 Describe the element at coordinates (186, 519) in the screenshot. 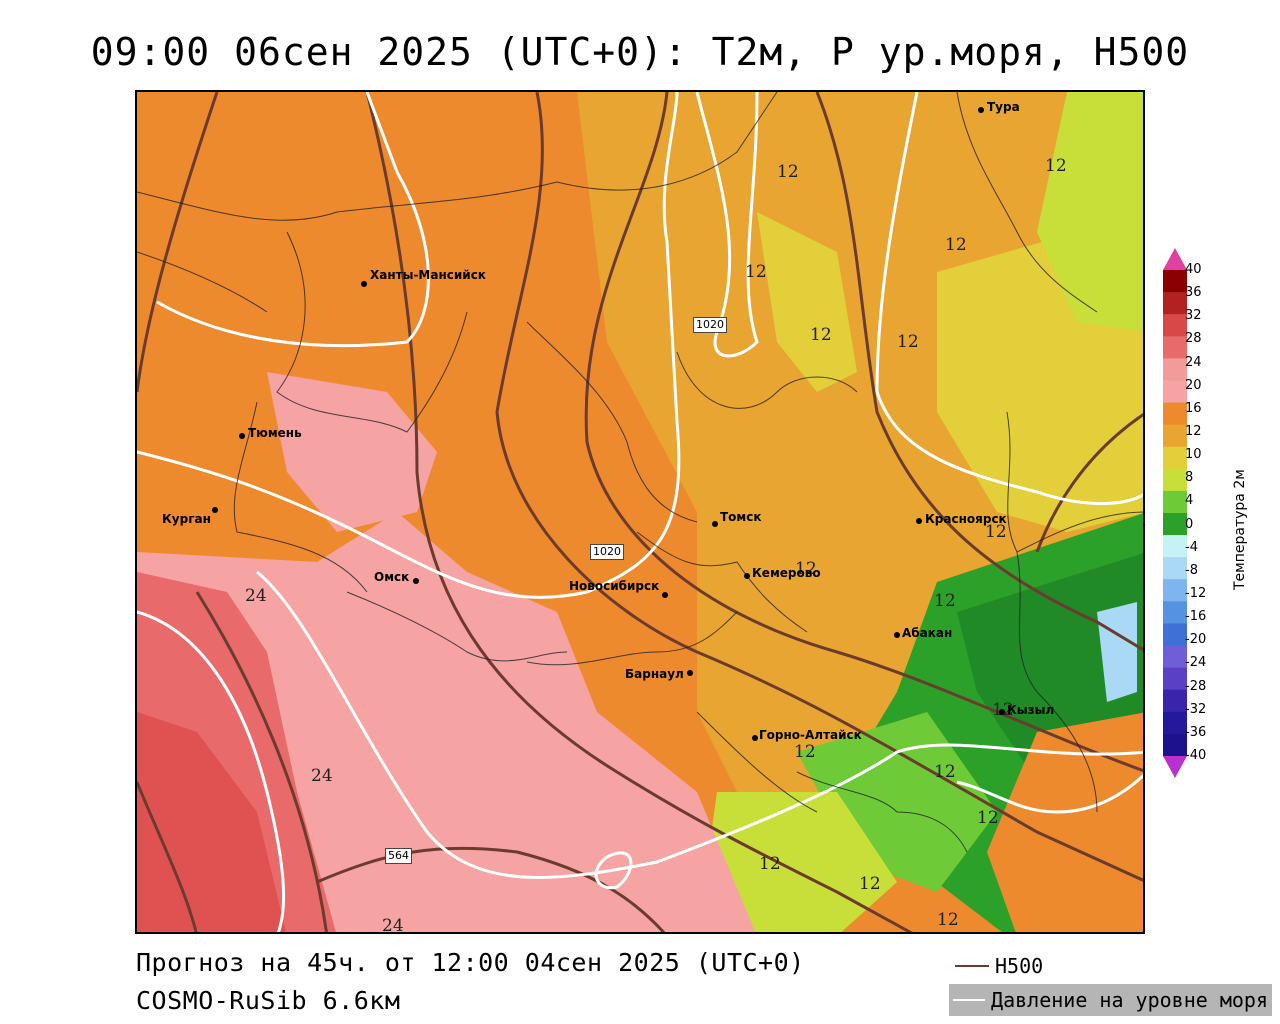

I see `city-label-kurgan: Курган` at that location.